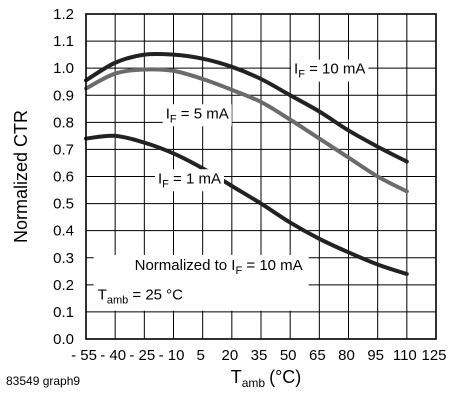  Describe the element at coordinates (63, 285) in the screenshot. I see `y-tick-label: 0.2` at that location.